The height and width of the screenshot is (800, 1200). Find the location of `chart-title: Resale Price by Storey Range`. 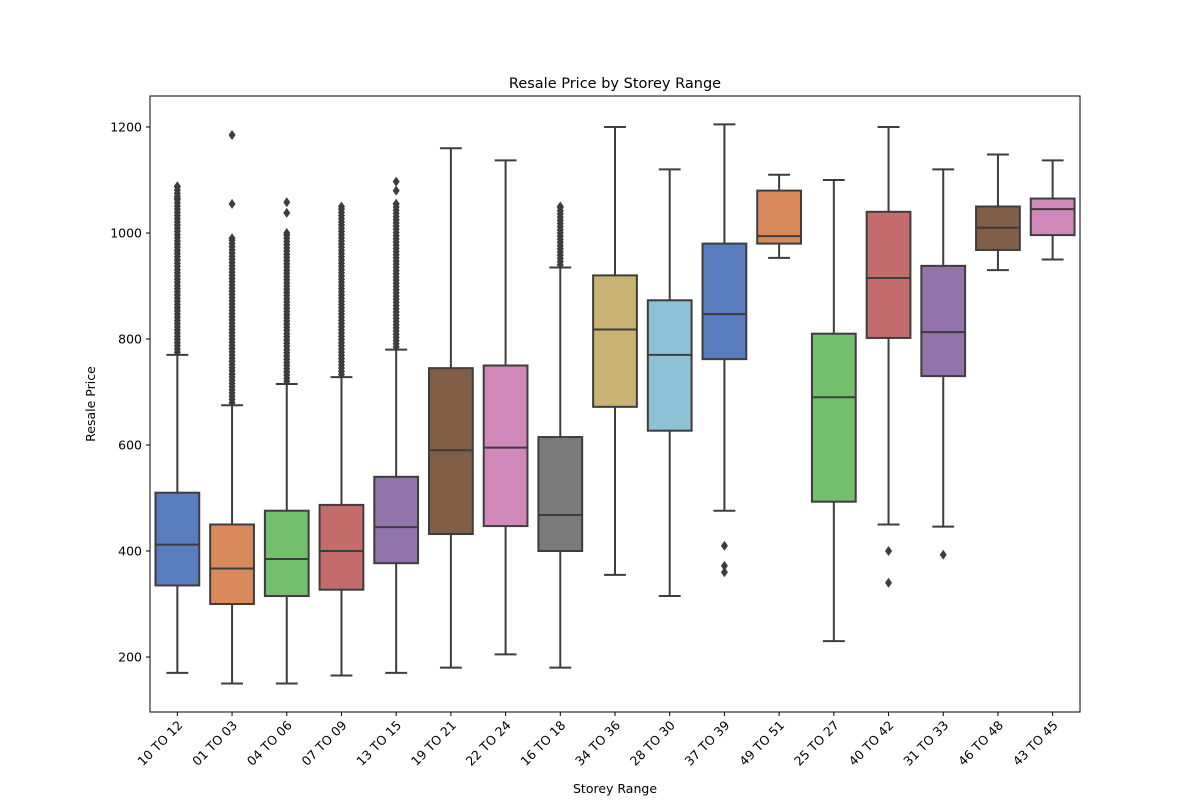

chart-title: Resale Price by Storey Range is located at coordinates (615, 84).